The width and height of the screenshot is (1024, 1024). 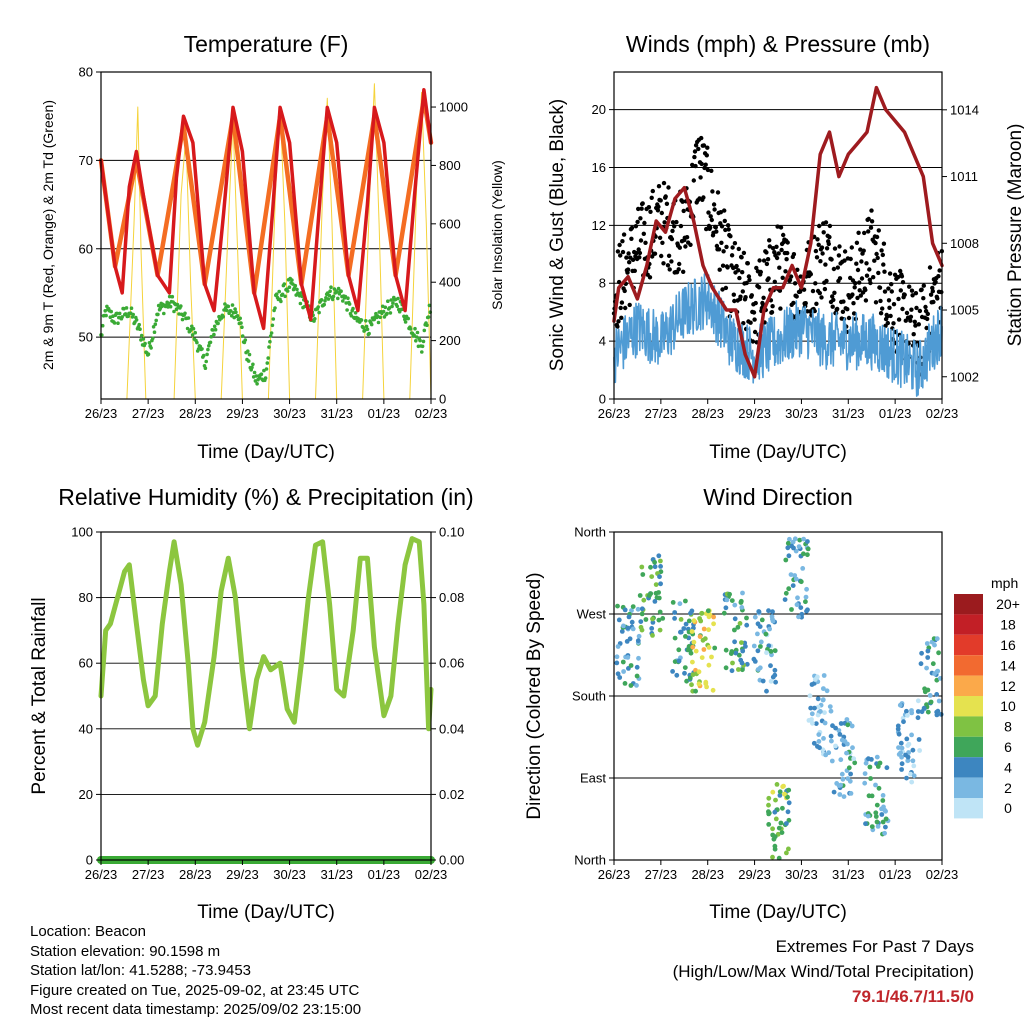 What do you see at coordinates (913, 996) in the screenshot?
I see `extremes-values: 79.1/46.7/11.5/0` at bounding box center [913, 996].